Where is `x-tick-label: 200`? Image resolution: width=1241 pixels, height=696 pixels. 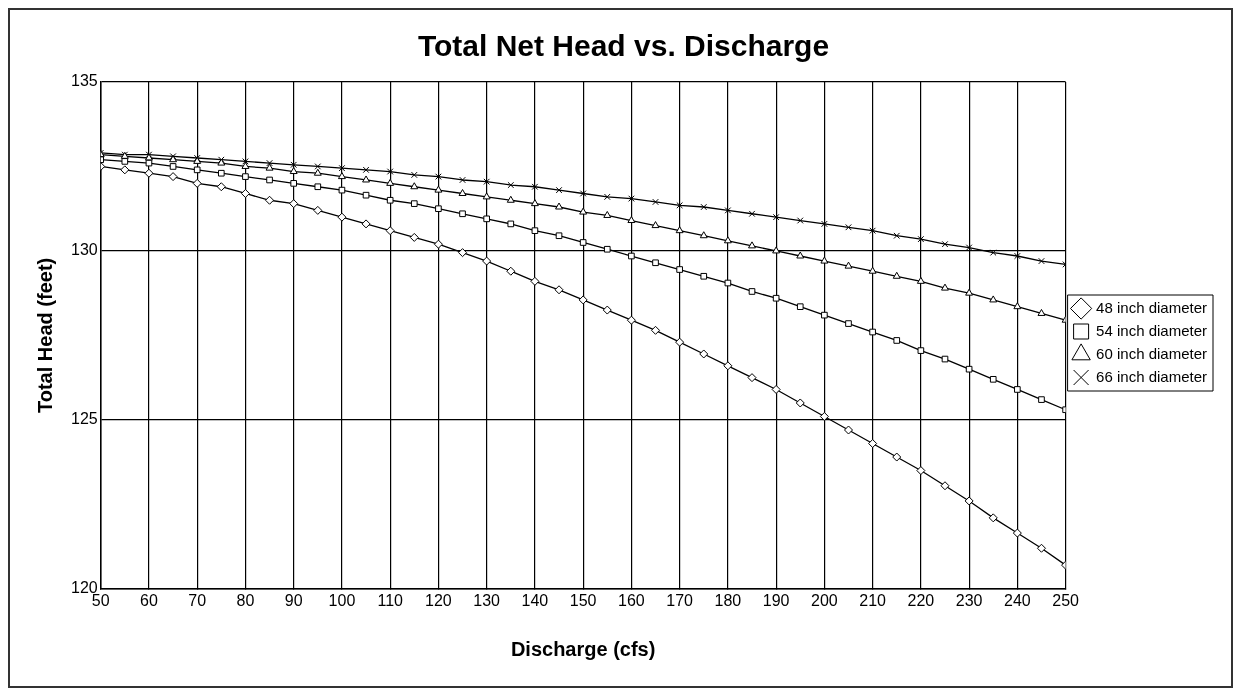 x-tick-label: 200 is located at coordinates (824, 600).